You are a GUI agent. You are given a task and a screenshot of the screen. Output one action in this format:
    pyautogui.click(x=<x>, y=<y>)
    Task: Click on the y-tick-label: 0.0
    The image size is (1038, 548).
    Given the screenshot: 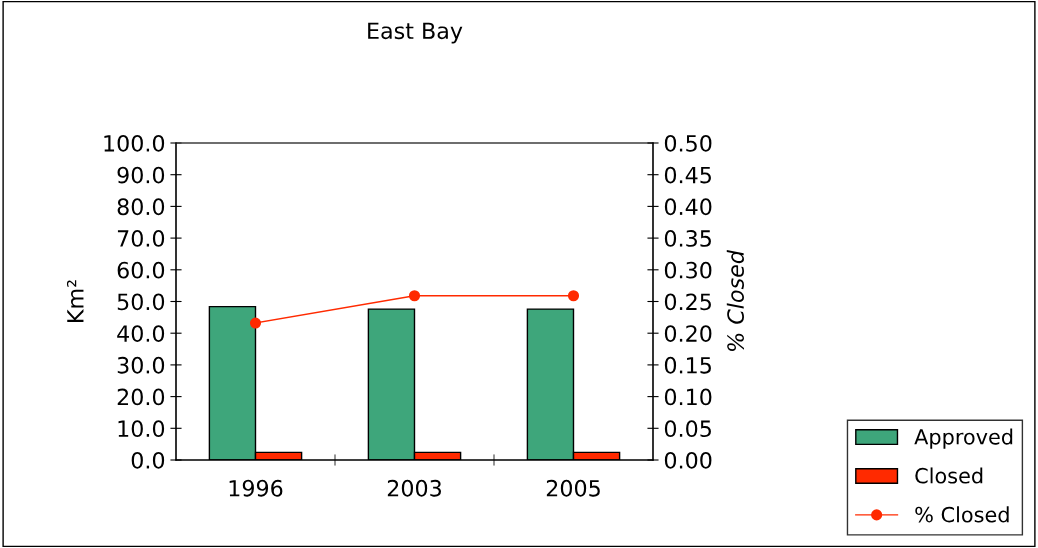 What is the action you would take?
    pyautogui.click(x=148, y=460)
    